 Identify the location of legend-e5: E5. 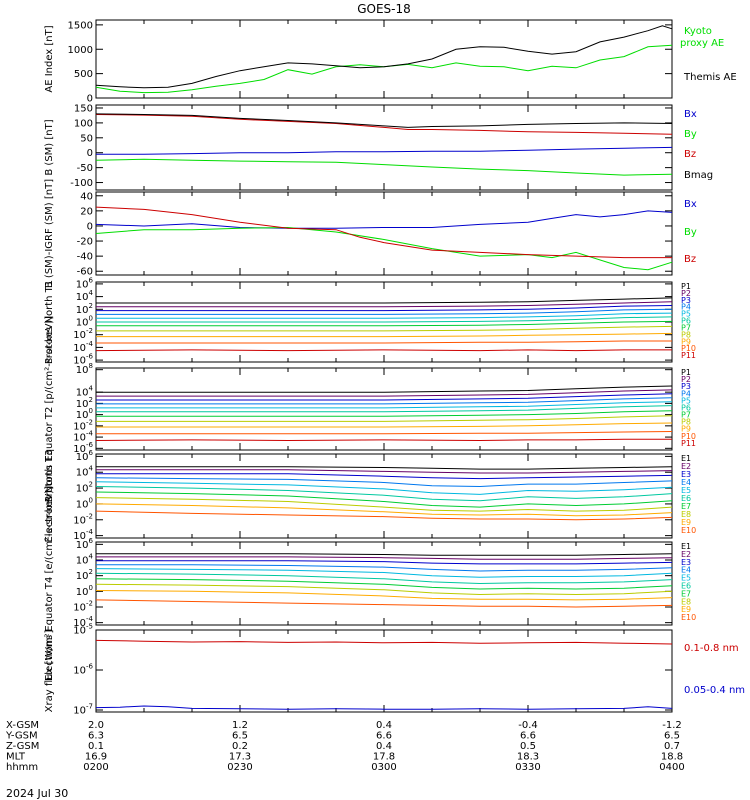
(686, 490).